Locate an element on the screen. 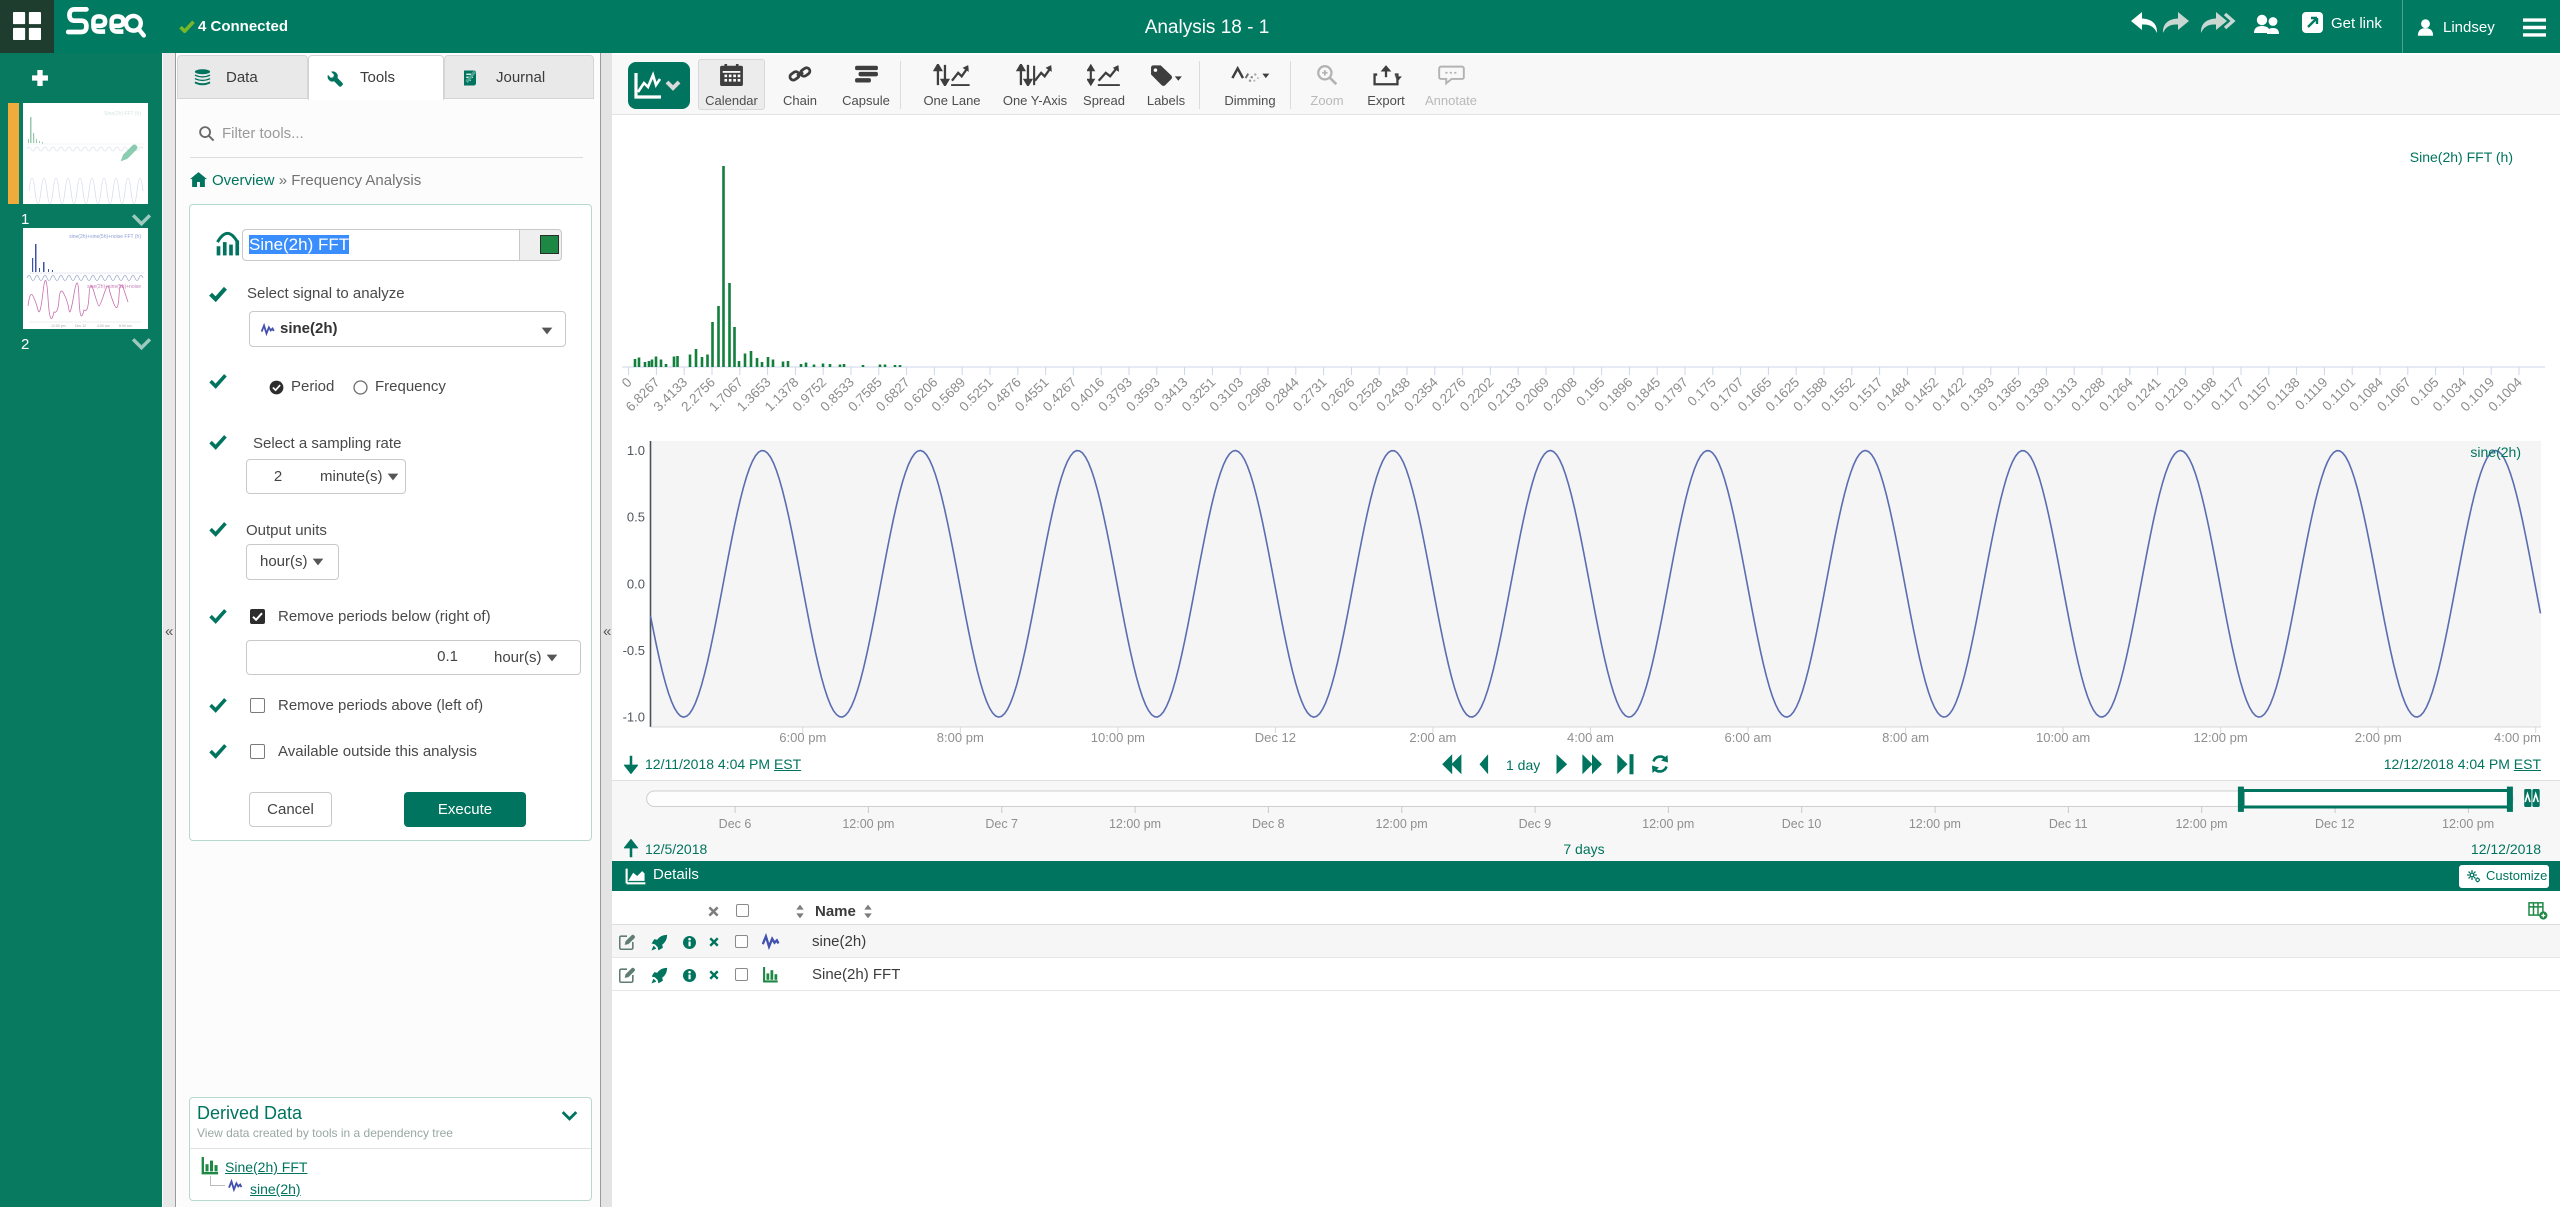  svg-text: Dec 7 is located at coordinates (1001, 824).